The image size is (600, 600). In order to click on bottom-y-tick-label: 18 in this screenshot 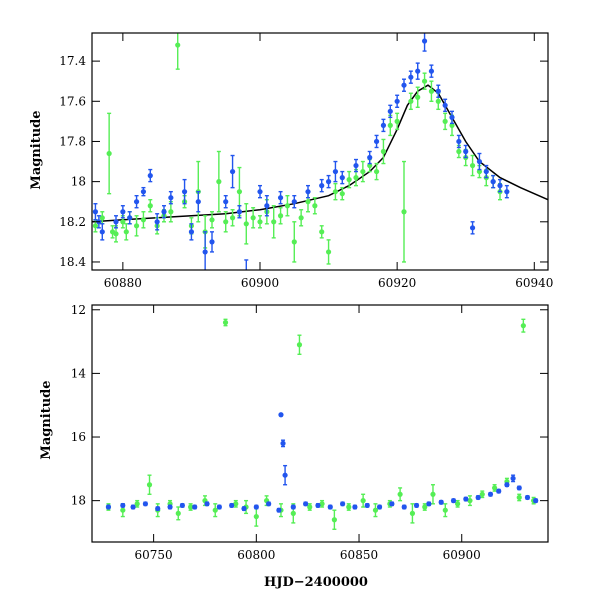, I will do `click(78, 501)`.